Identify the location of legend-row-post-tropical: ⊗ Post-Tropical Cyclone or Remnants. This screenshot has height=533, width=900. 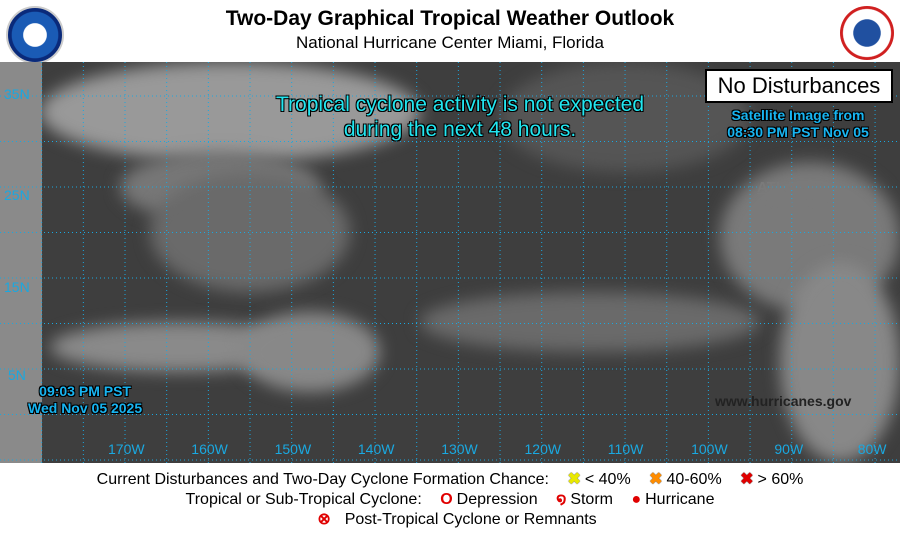
(450, 519).